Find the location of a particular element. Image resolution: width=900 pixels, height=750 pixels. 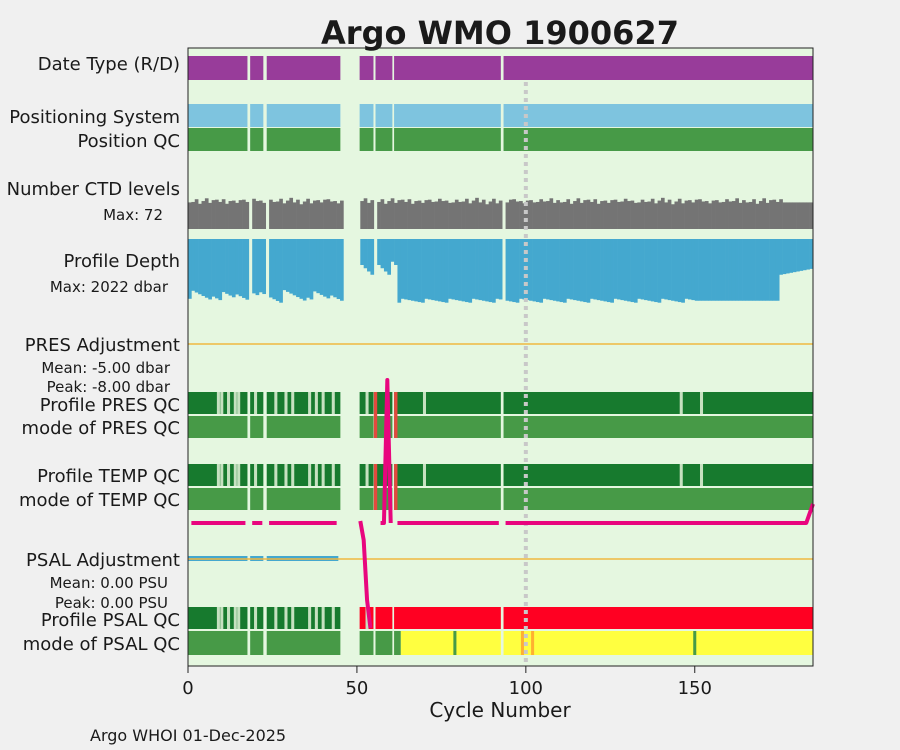

x-axis-label: Cycle Number is located at coordinates (500, 710).